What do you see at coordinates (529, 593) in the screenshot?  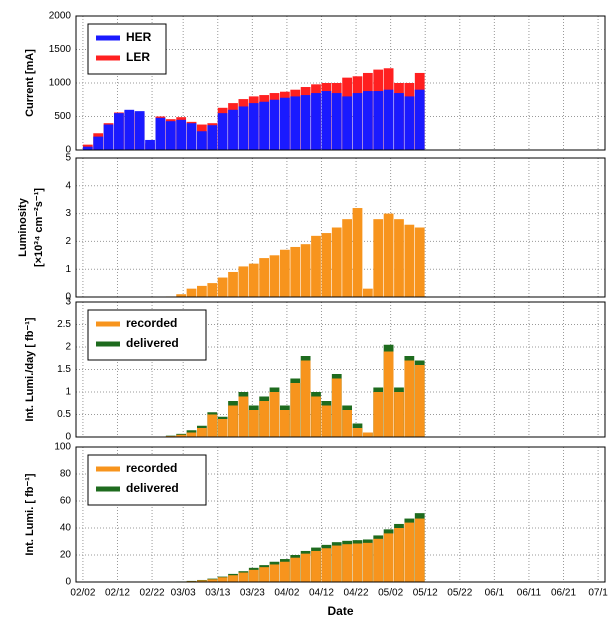 I see `x-tick-label: 06/11` at bounding box center [529, 593].